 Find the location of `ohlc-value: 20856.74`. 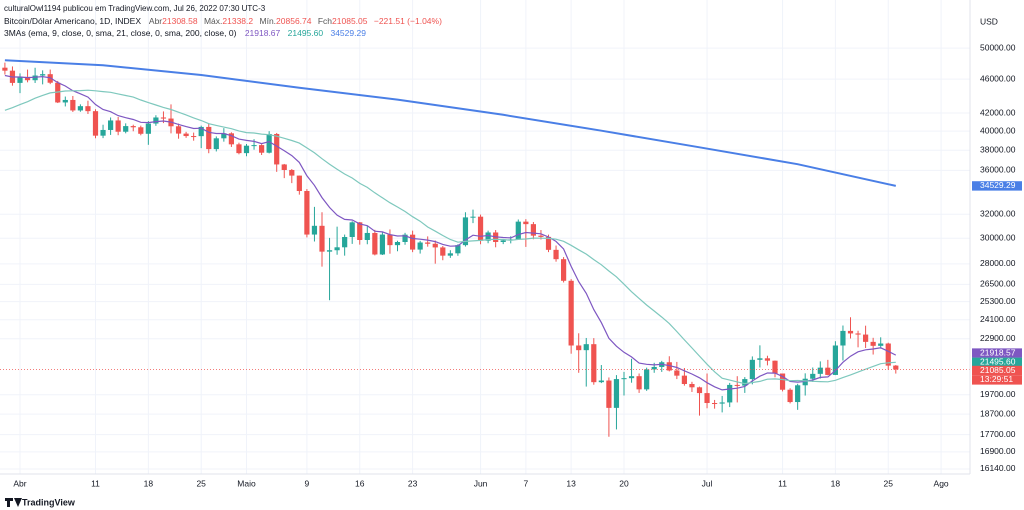

ohlc-value: 20856.74 is located at coordinates (294, 21).